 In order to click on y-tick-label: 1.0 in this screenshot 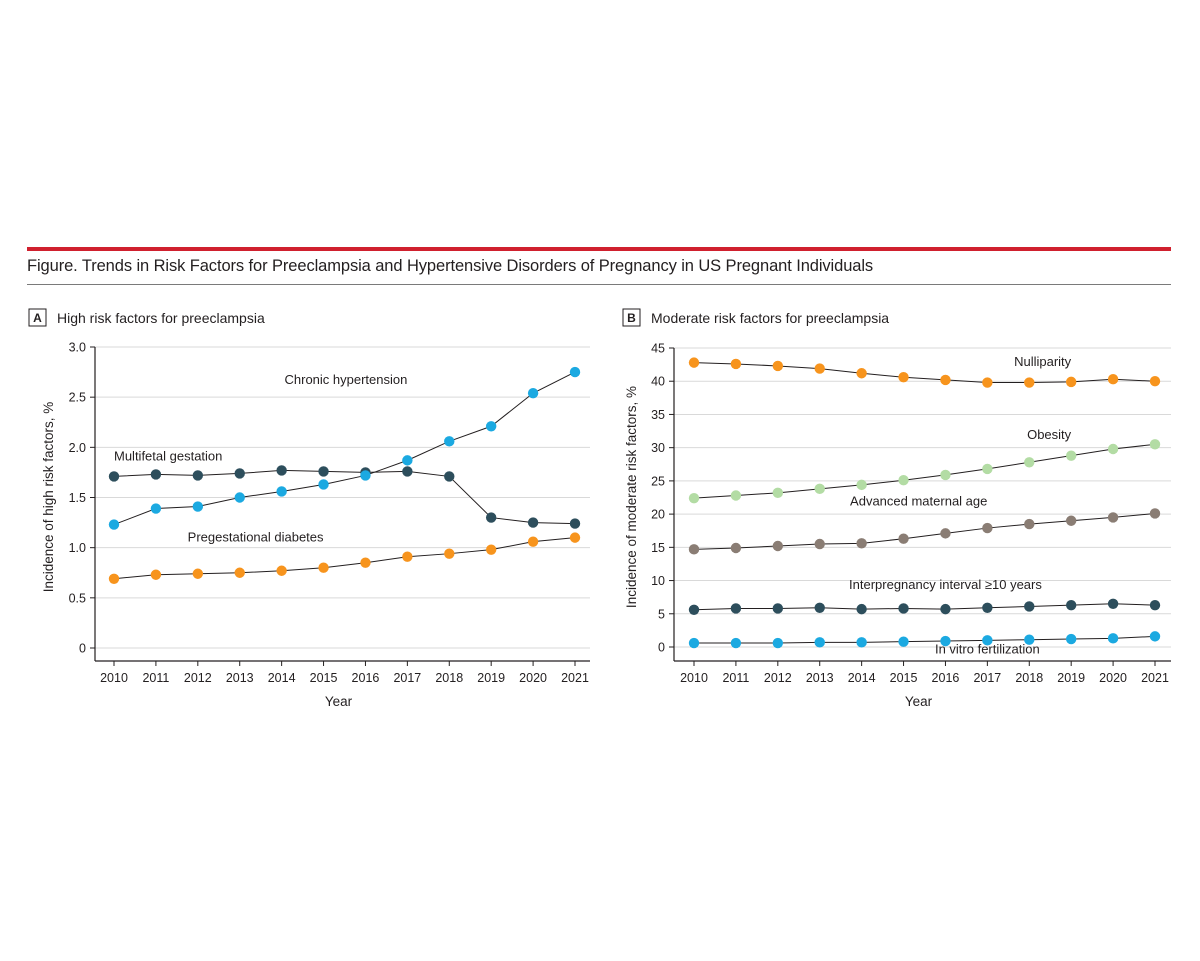, I will do `click(77, 548)`.